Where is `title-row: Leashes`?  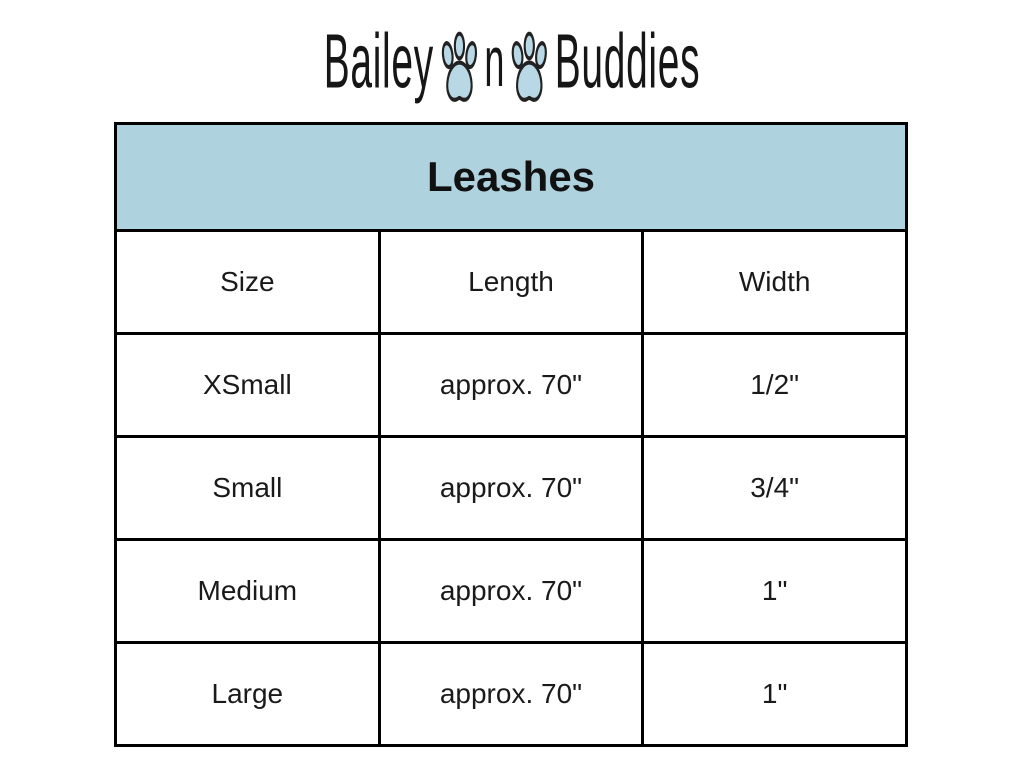 title-row: Leashes is located at coordinates (511, 177).